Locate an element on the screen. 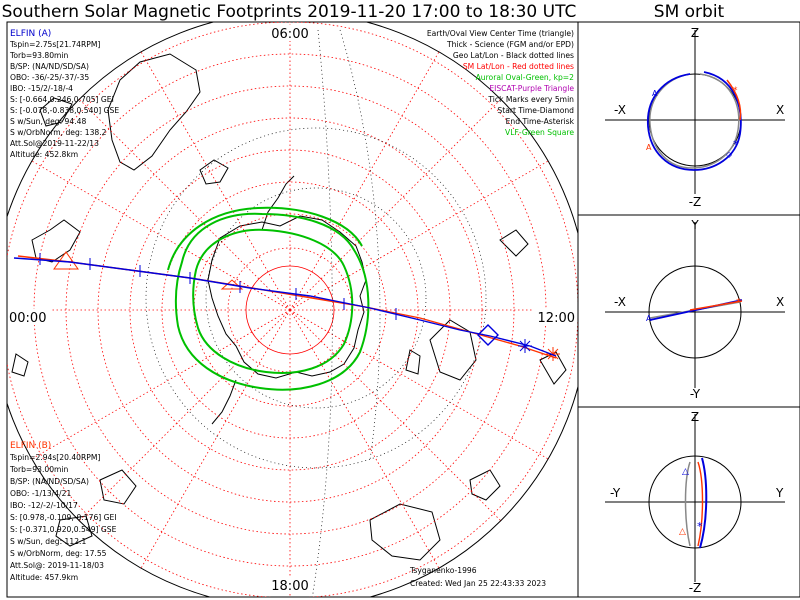  elfin-a-info-line: Altitude: 452.8km is located at coordinates (44, 154).